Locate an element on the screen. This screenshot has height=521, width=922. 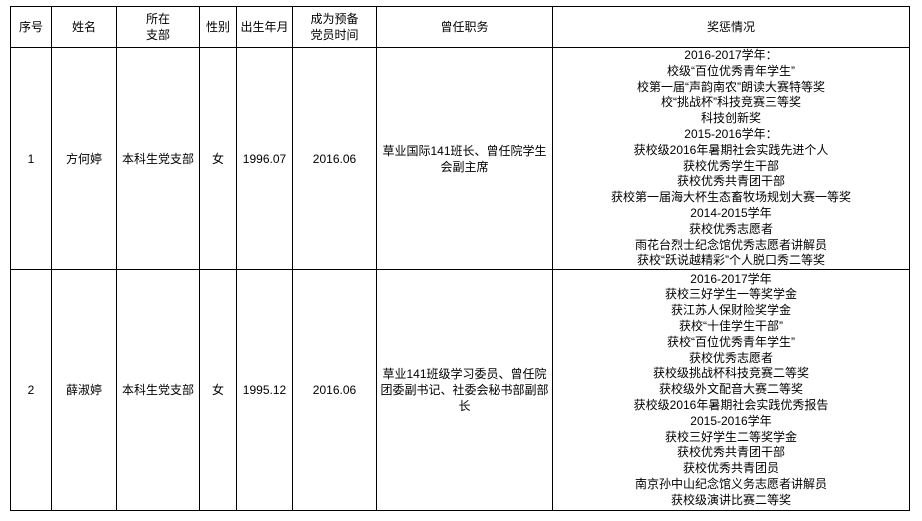
award-line: 获校“跃说越精彩”个人脱口秀二等奖 is located at coordinates (731, 260).